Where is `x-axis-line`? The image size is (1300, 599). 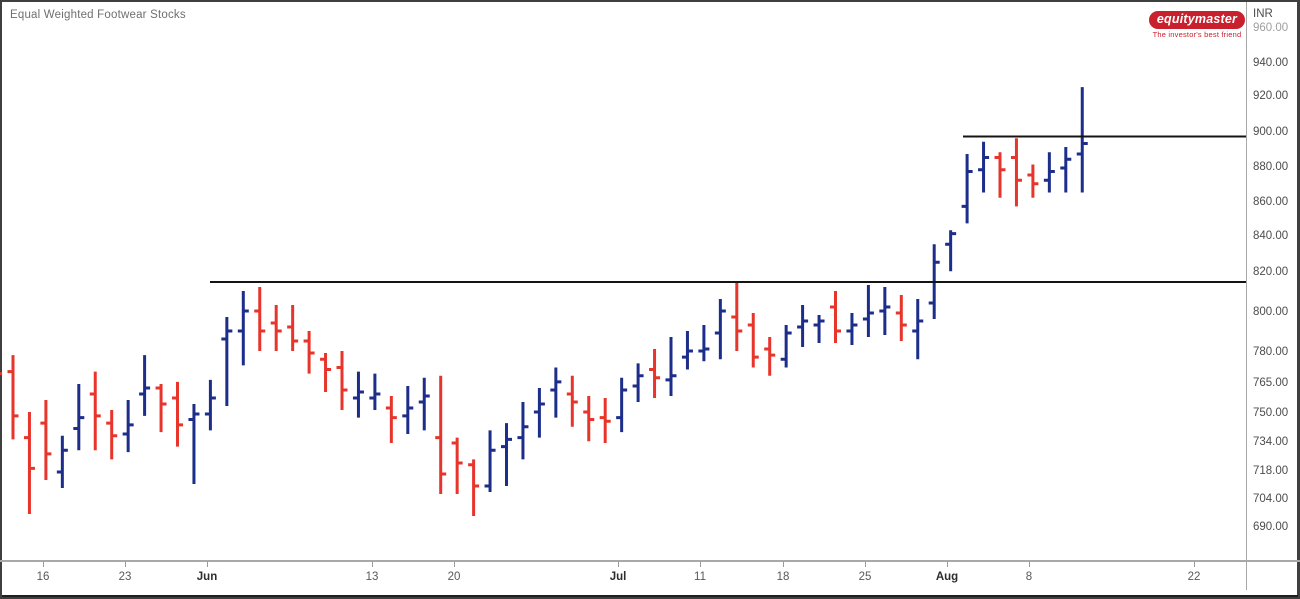 x-axis-line is located at coordinates (650, 561).